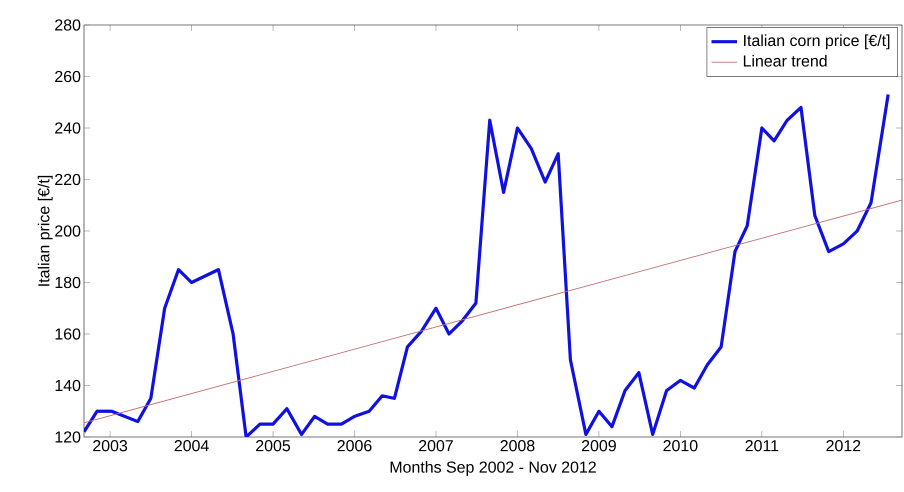  I want to click on x-tick-label: 2008, so click(517, 446).